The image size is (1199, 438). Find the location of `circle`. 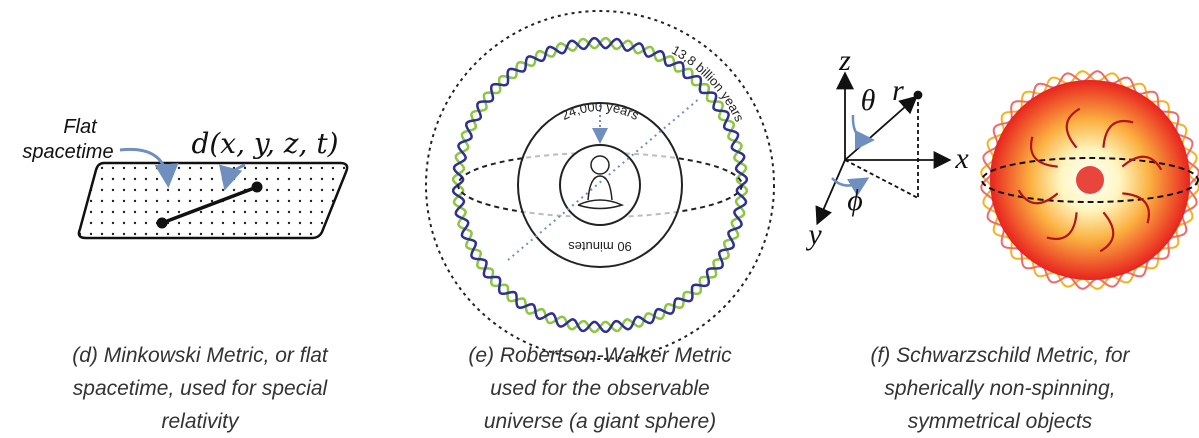

circle is located at coordinates (600, 185).